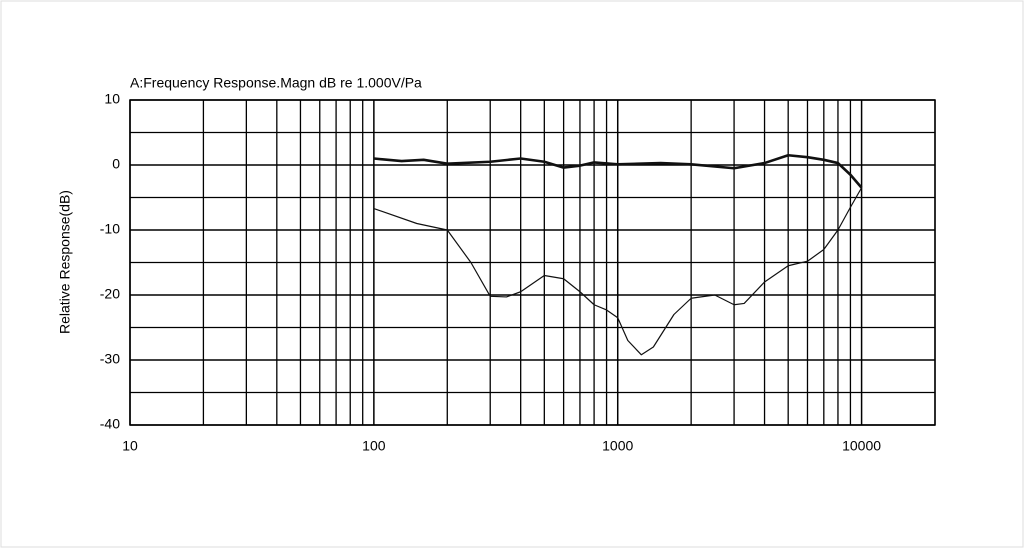  Describe the element at coordinates (110, 424) in the screenshot. I see `y-tick-label: -40` at that location.